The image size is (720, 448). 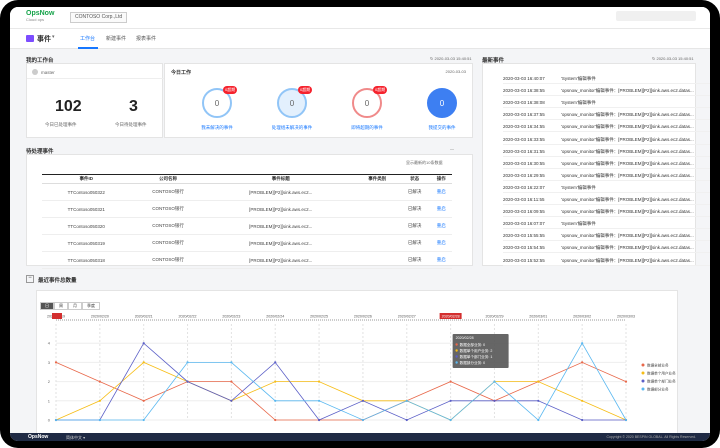 What do you see at coordinates (61, 306) in the screenshot?
I see `range-week-button: 周` at bounding box center [61, 306].